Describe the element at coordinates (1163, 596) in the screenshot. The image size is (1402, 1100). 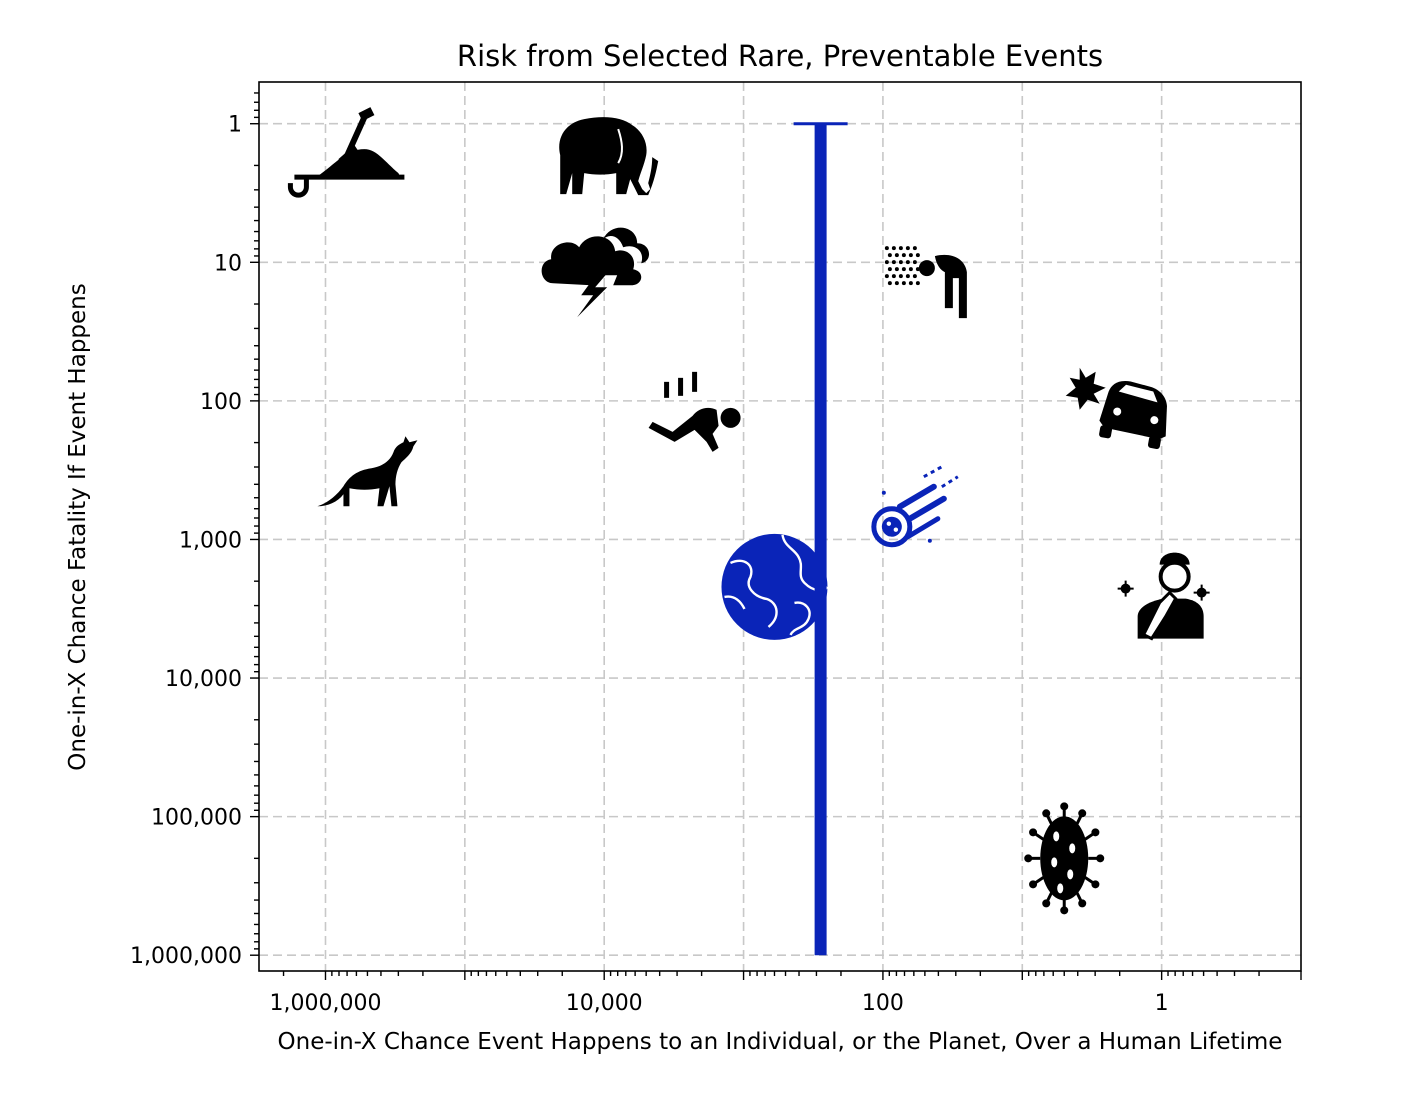
I see `sick-person-icon` at that location.